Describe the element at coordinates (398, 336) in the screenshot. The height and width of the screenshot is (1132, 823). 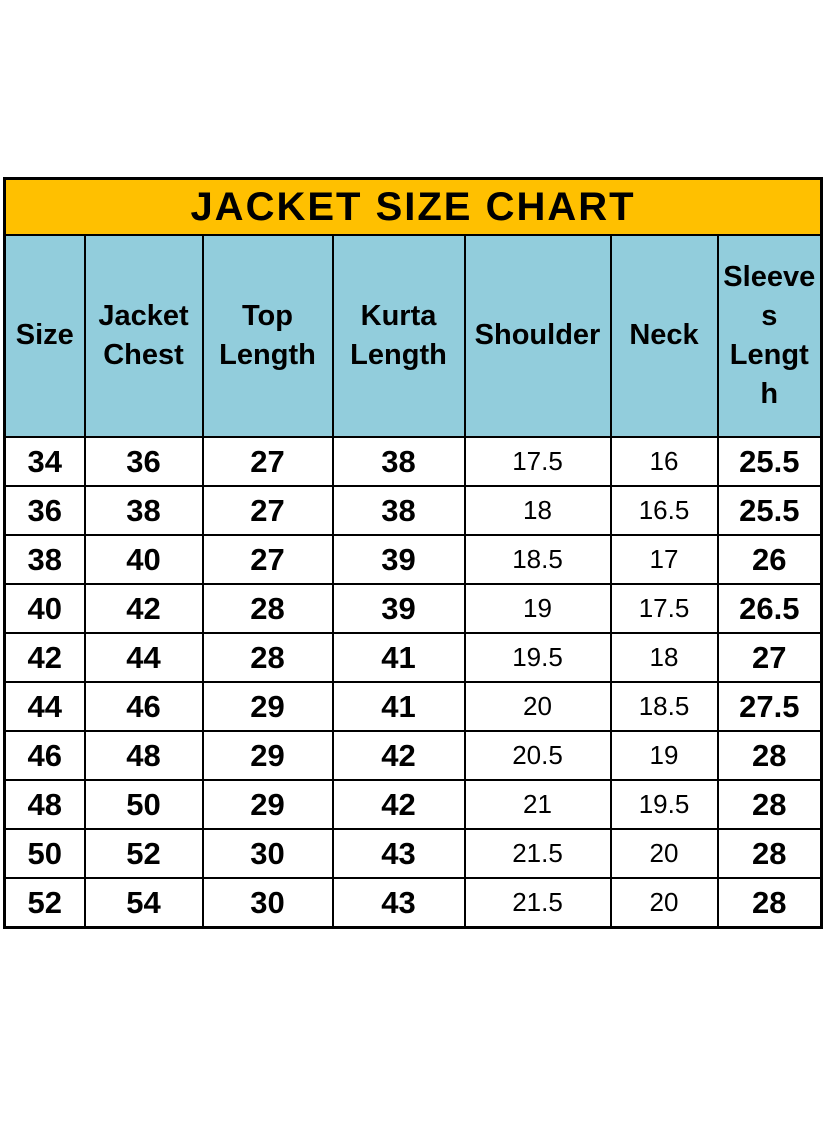
I see `column-header-kurta-length: Kurta Length` at that location.